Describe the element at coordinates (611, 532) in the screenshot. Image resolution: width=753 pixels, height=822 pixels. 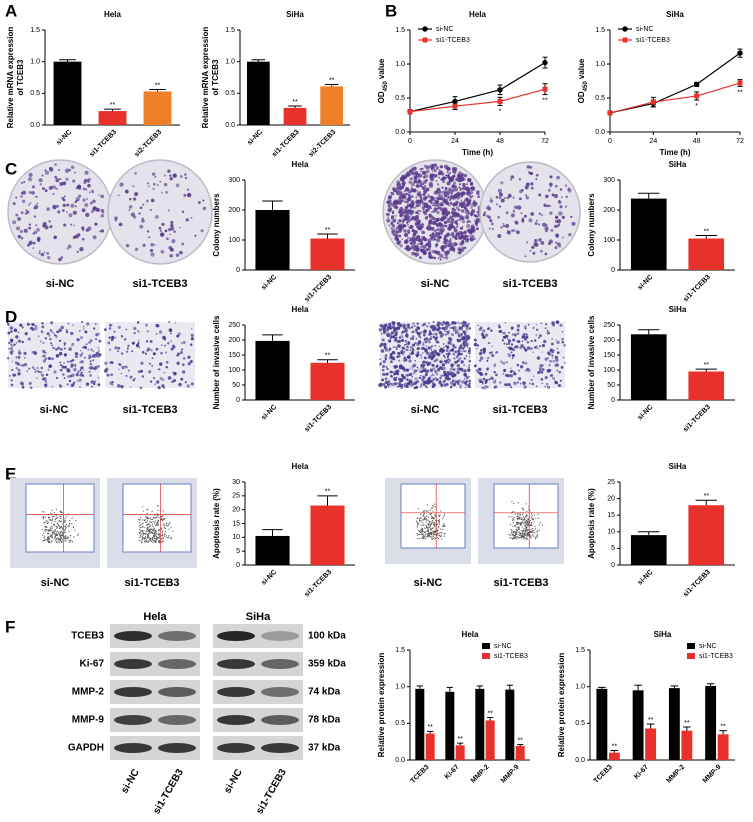
I see `y-tick-label: 10` at that location.